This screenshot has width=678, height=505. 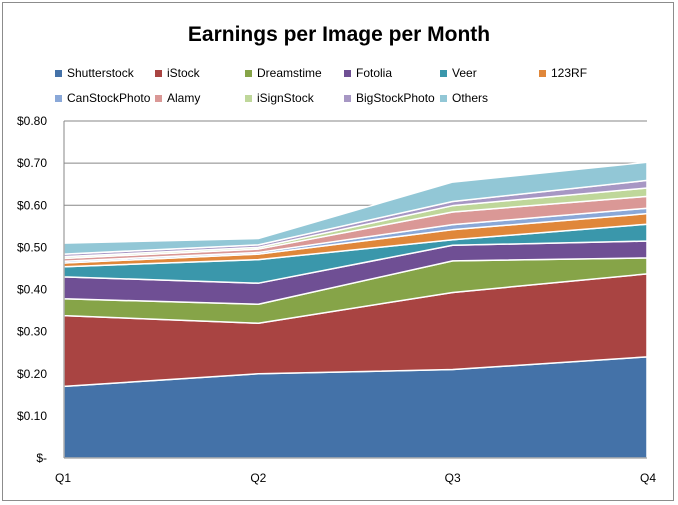 What do you see at coordinates (32, 247) in the screenshot?
I see `y-tick-label: $0.50` at bounding box center [32, 247].